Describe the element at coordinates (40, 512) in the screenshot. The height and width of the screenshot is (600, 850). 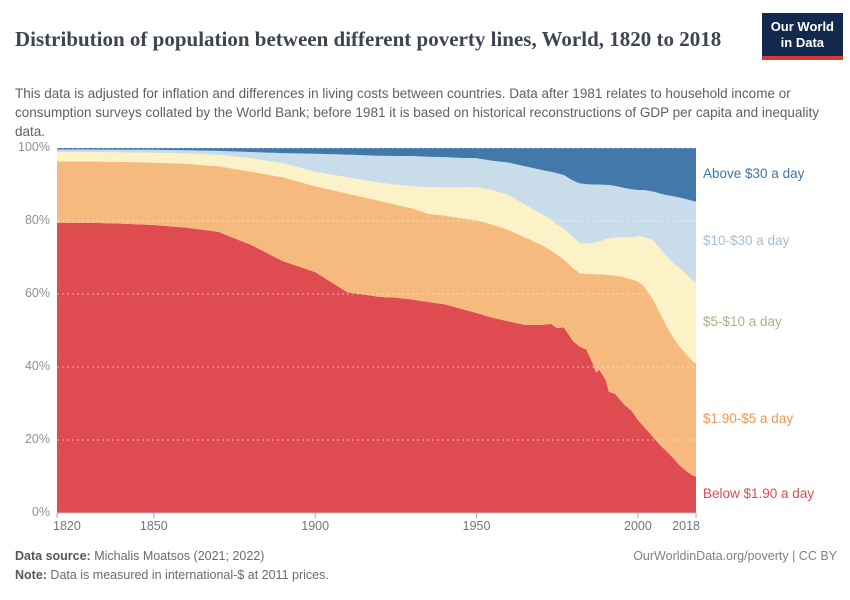
I see `y-axis-label-0%: 0%` at that location.